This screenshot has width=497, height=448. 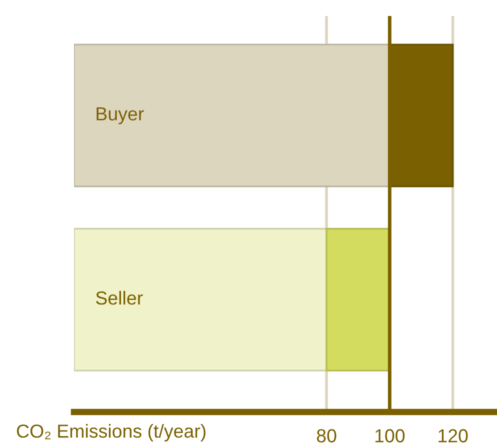 I want to click on x-tick-label: 80, so click(x=326, y=435).